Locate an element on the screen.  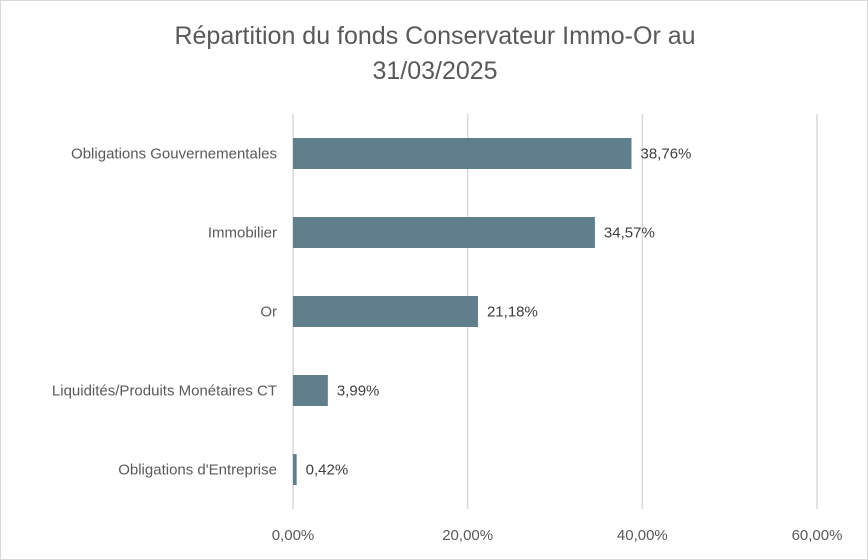
data-label-4: 0,42% is located at coordinates (327, 470).